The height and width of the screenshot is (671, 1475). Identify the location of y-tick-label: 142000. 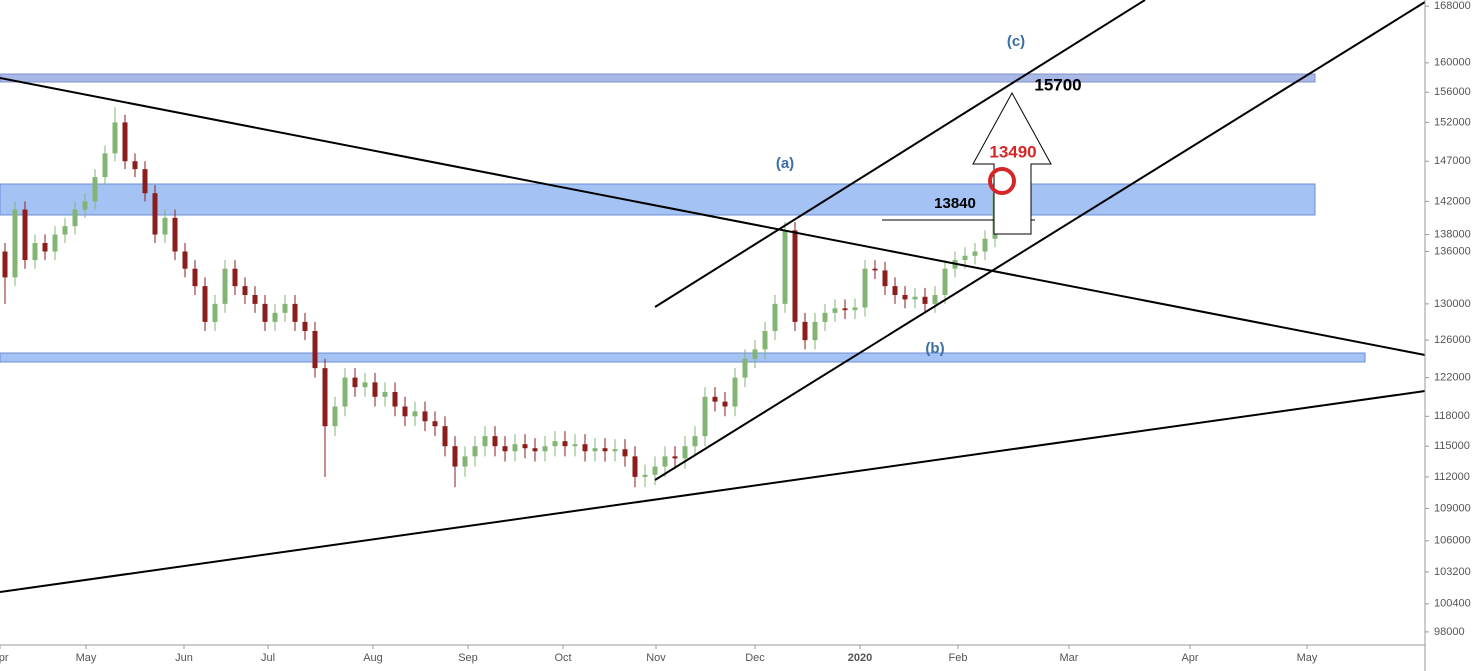
(1452, 201).